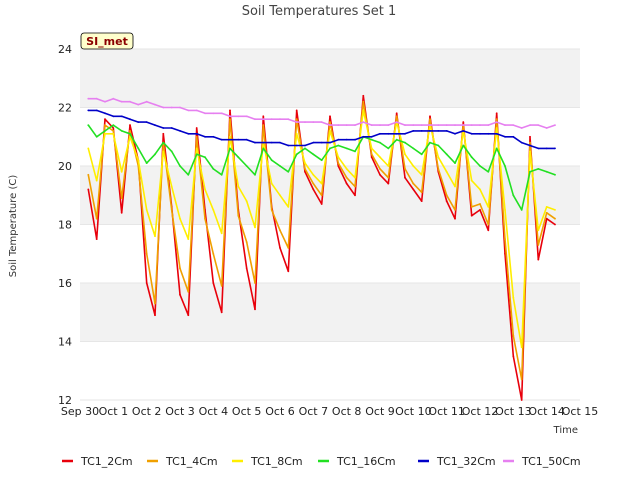 This screenshot has height=480, width=640. I want to click on legend-label: TC1_16Cm, so click(366, 461).